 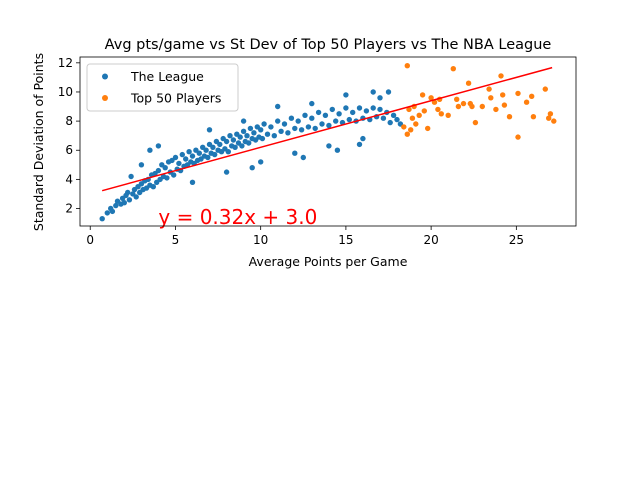 I want to click on y-tick-label: 6, so click(x=69, y=150).